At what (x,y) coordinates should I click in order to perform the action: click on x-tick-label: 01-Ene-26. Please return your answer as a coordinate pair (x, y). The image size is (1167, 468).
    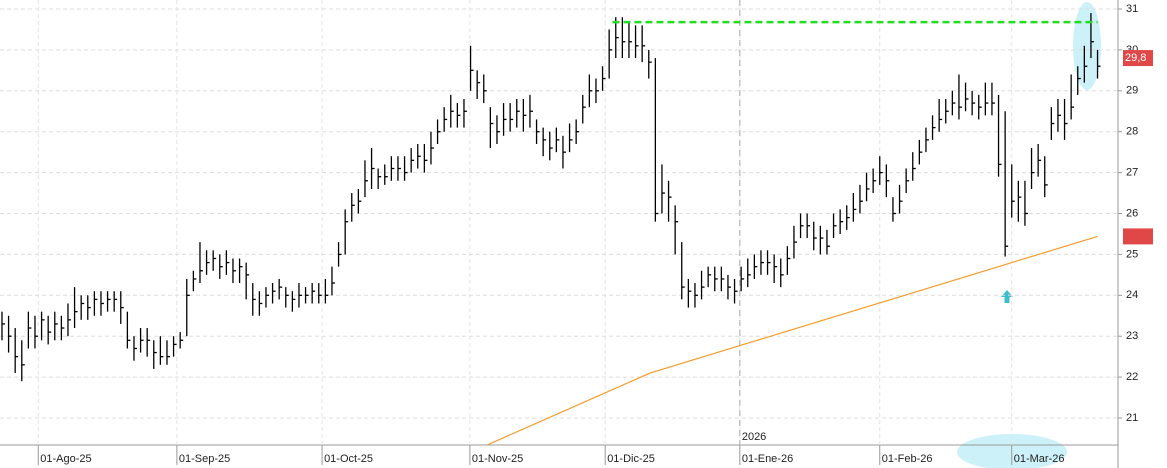
    Looking at the image, I should click on (767, 459).